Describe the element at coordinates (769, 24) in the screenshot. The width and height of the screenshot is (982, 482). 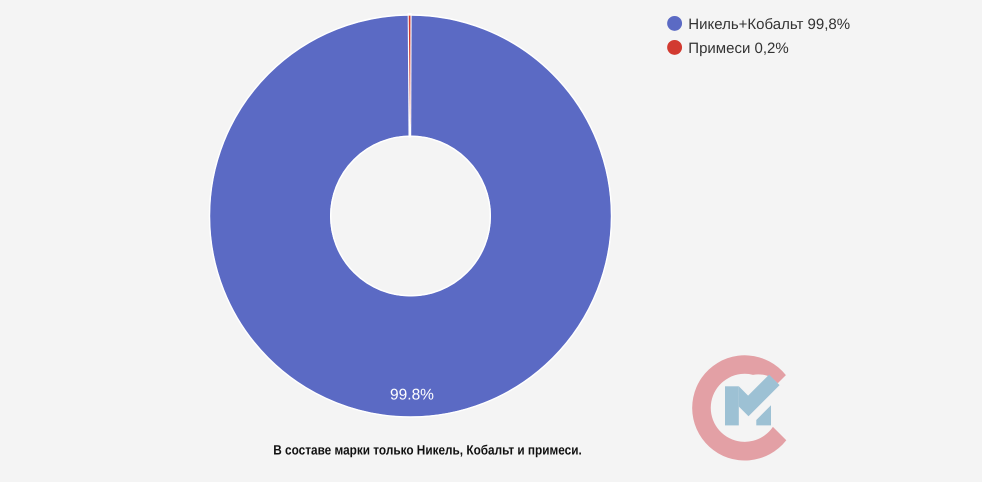
I see `svg-text: Никель+Кобальт 99,8%` at that location.